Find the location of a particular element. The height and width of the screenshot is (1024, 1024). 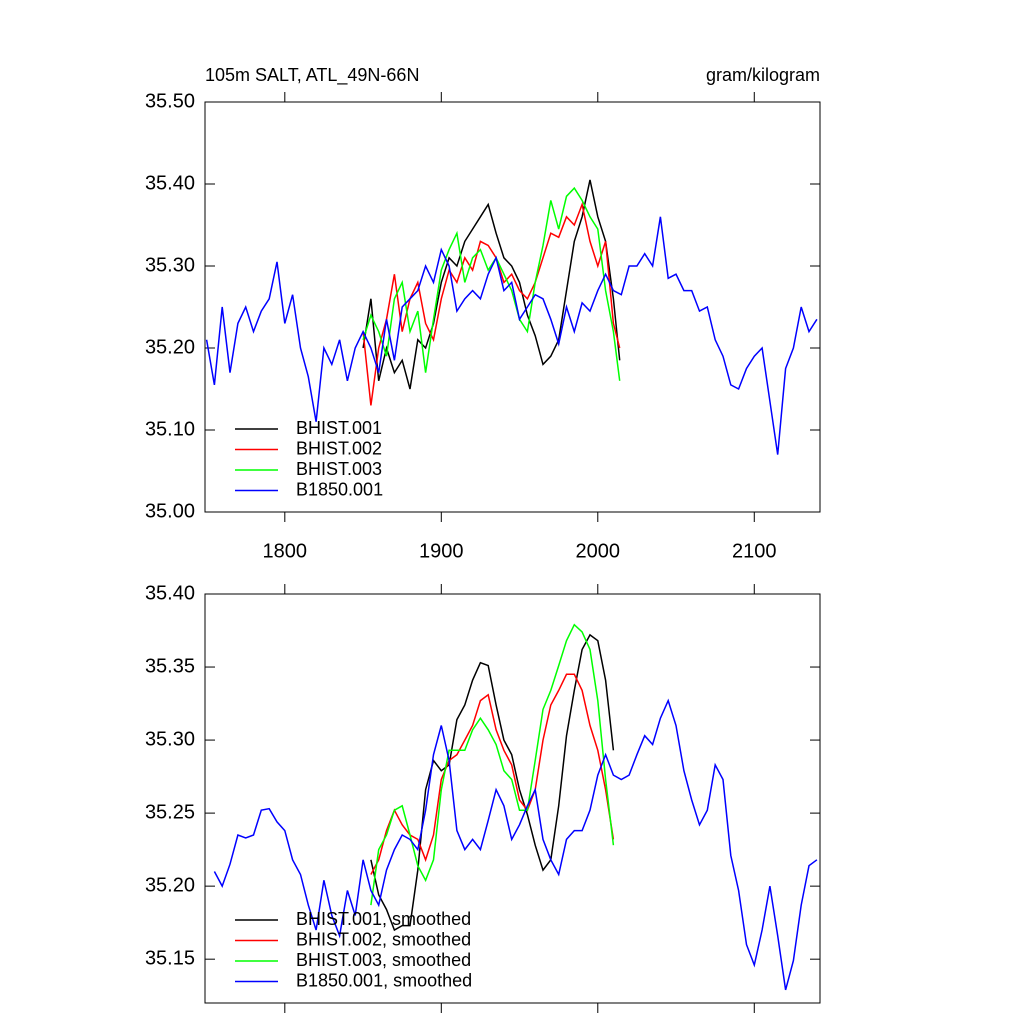

y-tick-label: 35.50 is located at coordinates (170, 101).